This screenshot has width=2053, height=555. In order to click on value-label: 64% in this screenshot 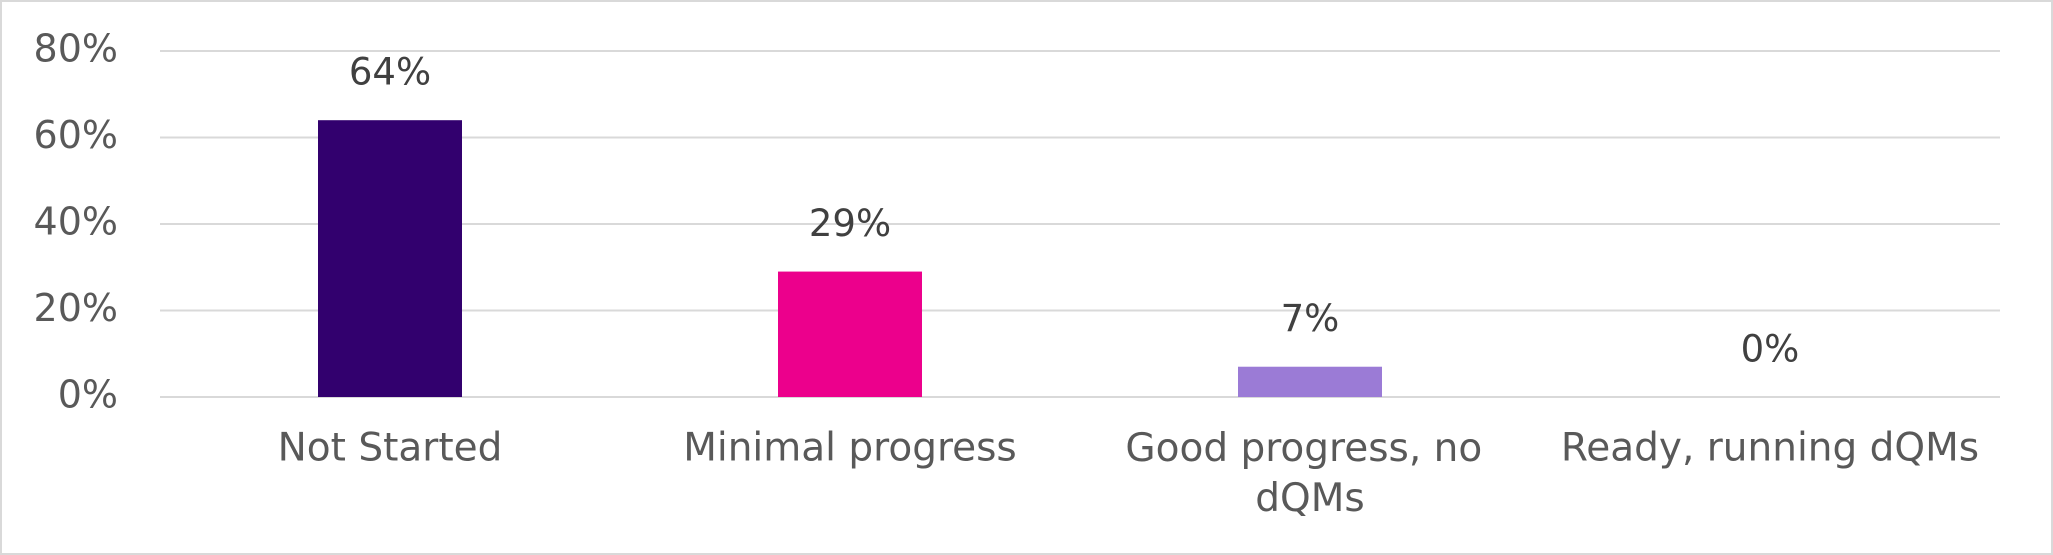, I will do `click(390, 72)`.